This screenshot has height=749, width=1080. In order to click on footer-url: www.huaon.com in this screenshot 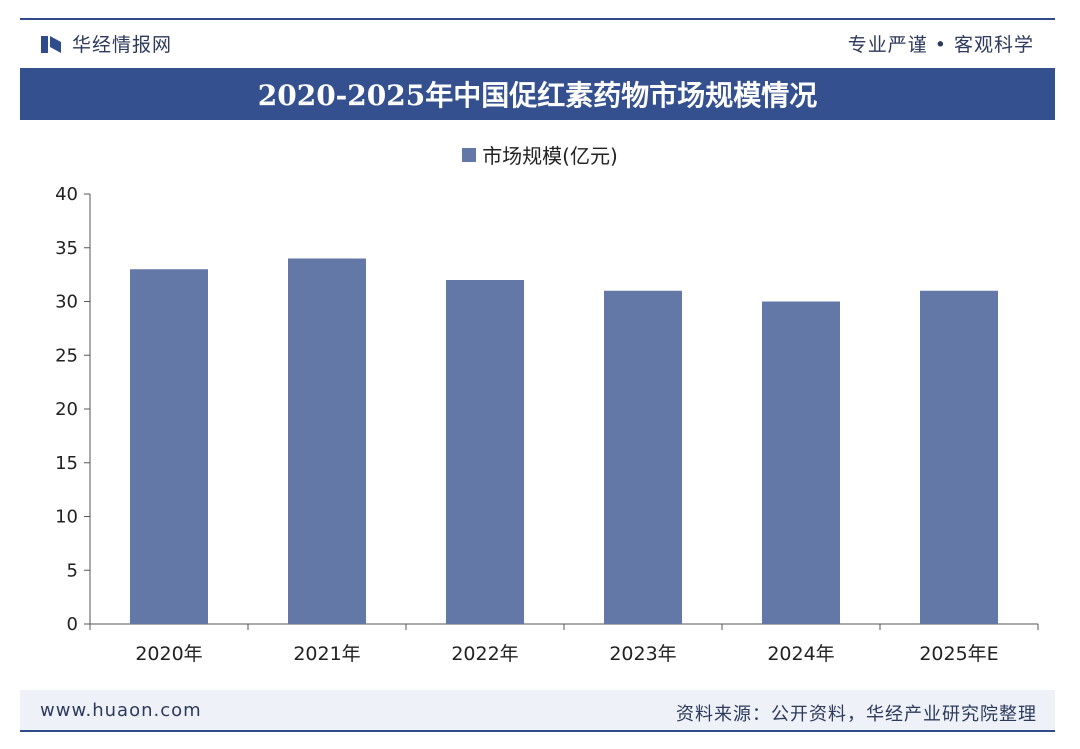, I will do `click(121, 710)`.